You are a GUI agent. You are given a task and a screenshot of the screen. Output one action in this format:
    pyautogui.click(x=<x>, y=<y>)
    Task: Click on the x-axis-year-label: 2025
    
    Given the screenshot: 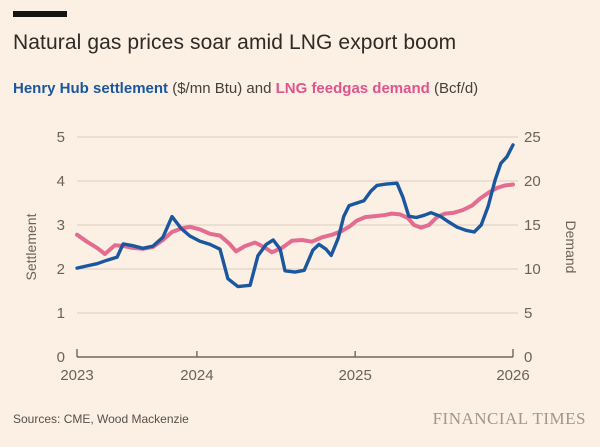 What is the action you would take?
    pyautogui.click(x=354, y=375)
    